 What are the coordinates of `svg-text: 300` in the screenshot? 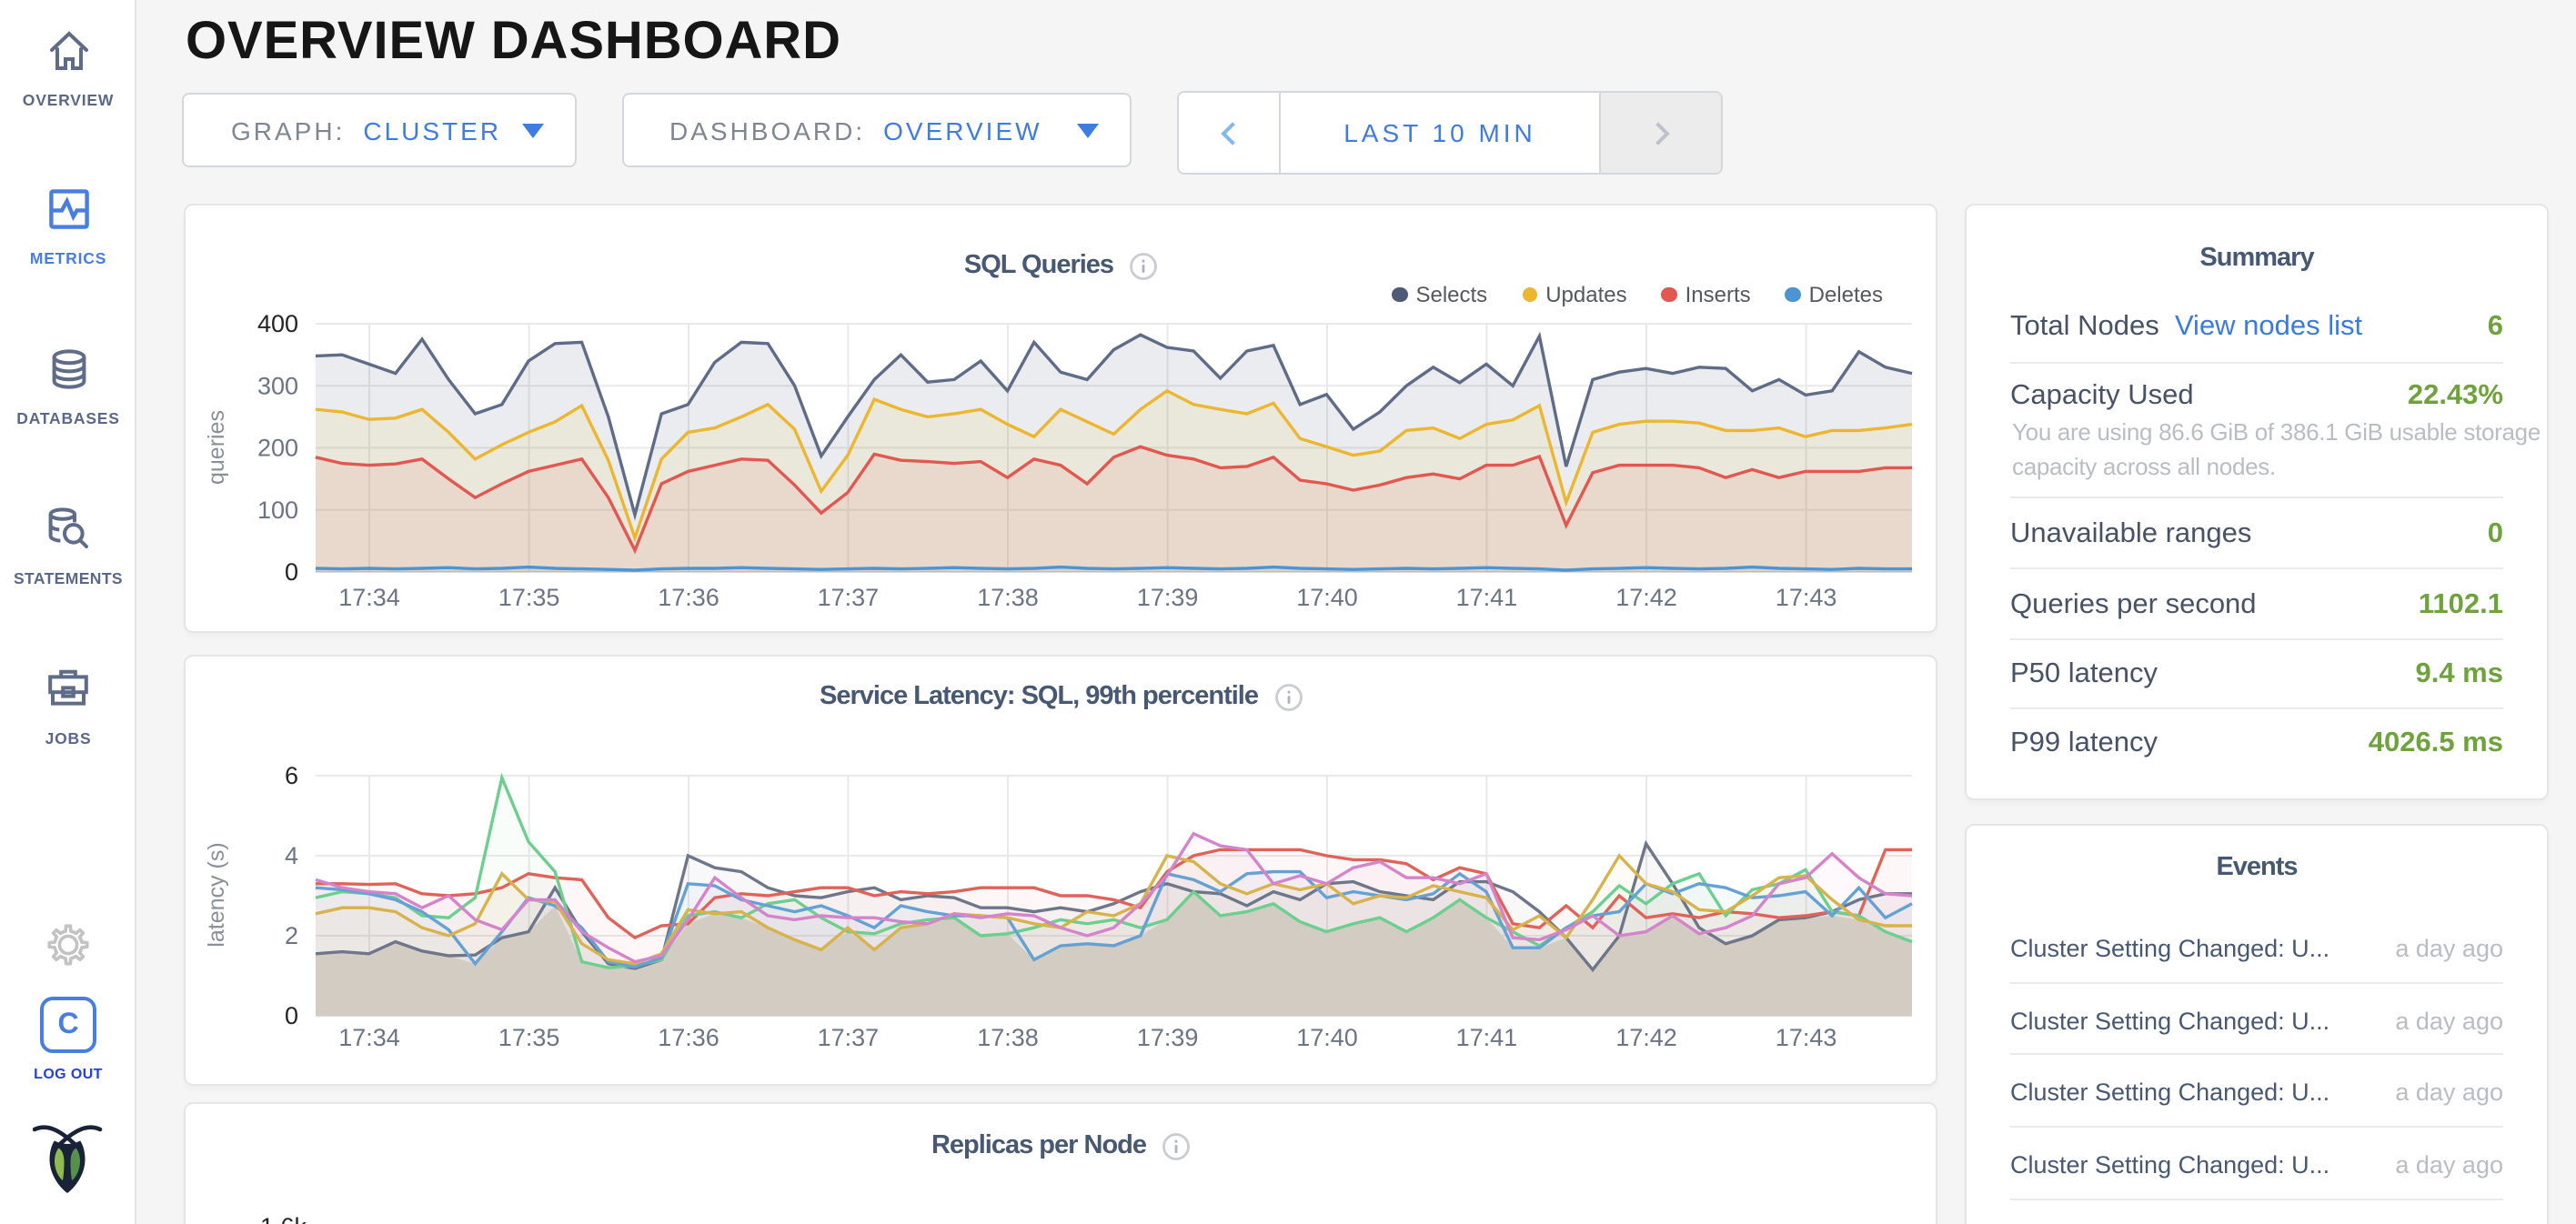 It's located at (277, 385).